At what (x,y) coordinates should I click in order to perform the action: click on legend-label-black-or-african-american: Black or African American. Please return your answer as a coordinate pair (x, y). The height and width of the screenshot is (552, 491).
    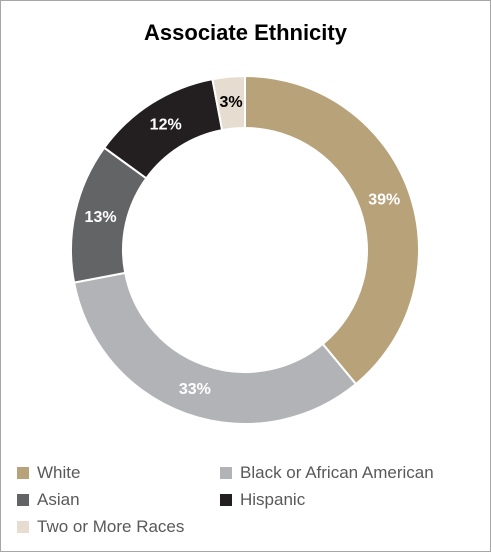
    Looking at the image, I should click on (337, 472).